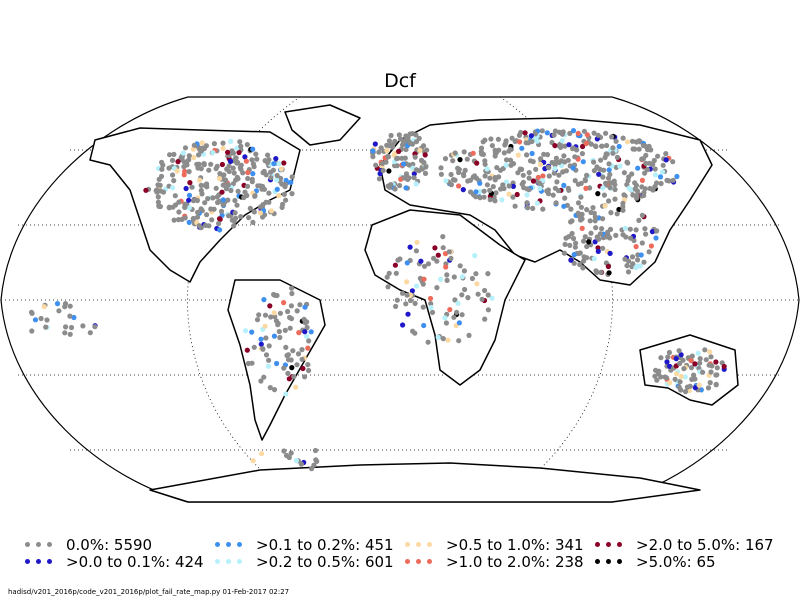  I want to click on south-america, so click(276, 360).